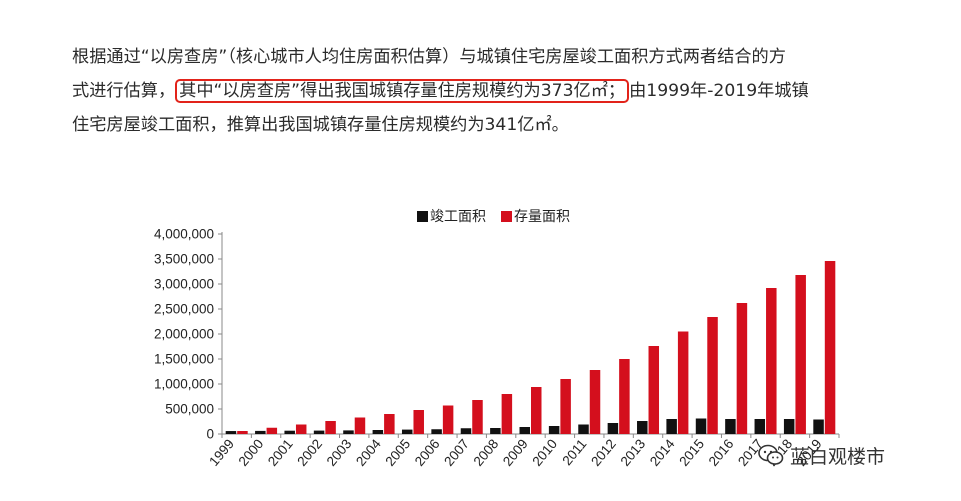 The width and height of the screenshot is (961, 501). What do you see at coordinates (309, 452) in the screenshot?
I see `x-tick-label: 2002` at bounding box center [309, 452].